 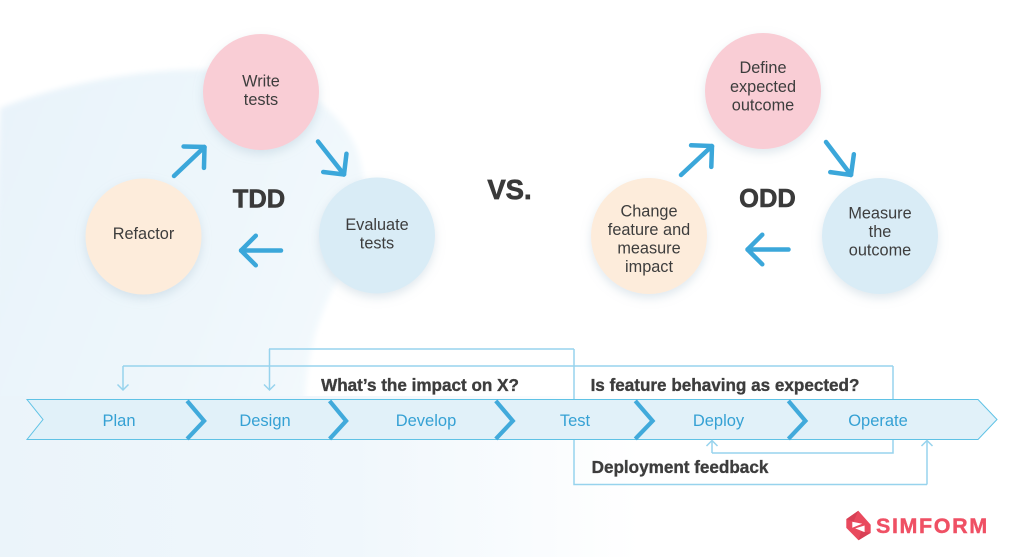 What do you see at coordinates (767, 199) in the screenshot?
I see `svg-text: ODD` at bounding box center [767, 199].